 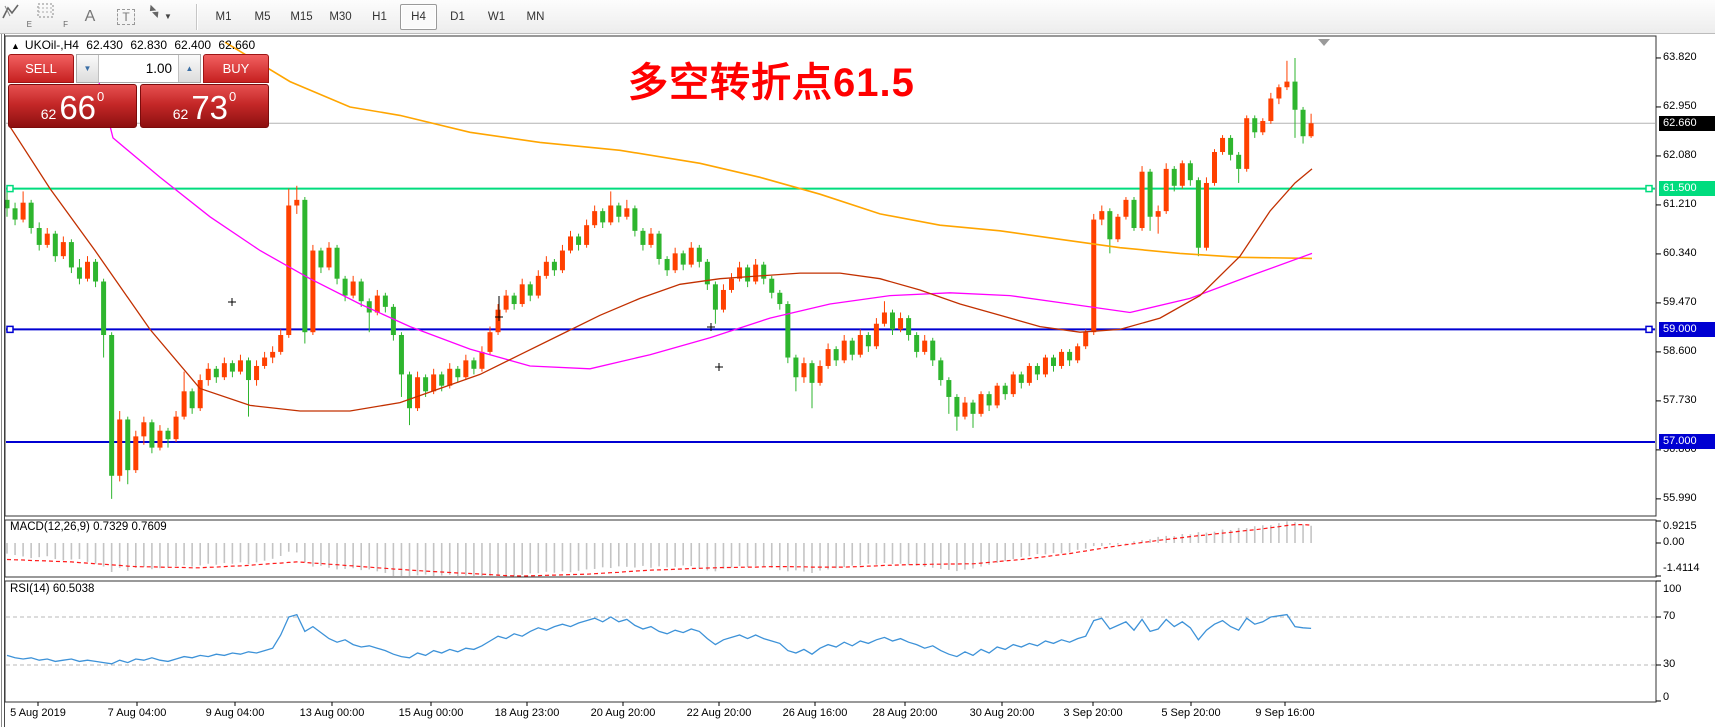 What do you see at coordinates (41, 68) in the screenshot?
I see `sell-button: SELL` at bounding box center [41, 68].